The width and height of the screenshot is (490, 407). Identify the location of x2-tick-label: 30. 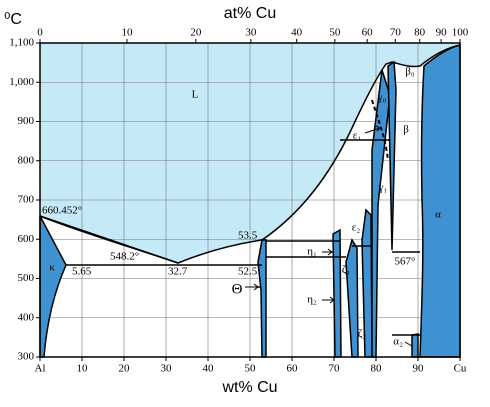
(251, 33).